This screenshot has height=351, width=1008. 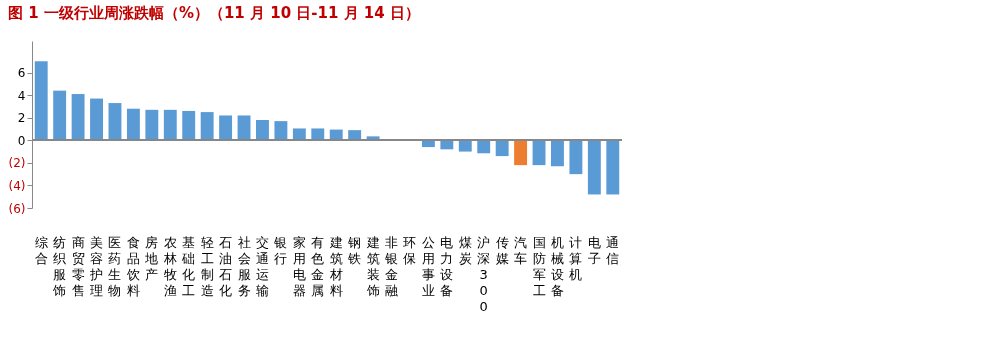 What do you see at coordinates (484, 274) in the screenshot?
I see `x-tick-label: 沪深300` at bounding box center [484, 274].